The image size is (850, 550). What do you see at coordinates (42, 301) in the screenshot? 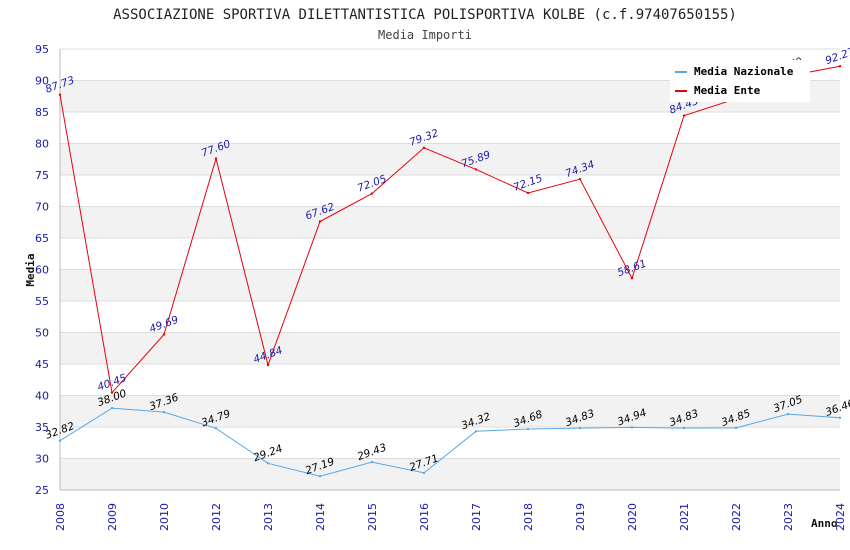
I see `y-tick-label: 55` at bounding box center [42, 301].